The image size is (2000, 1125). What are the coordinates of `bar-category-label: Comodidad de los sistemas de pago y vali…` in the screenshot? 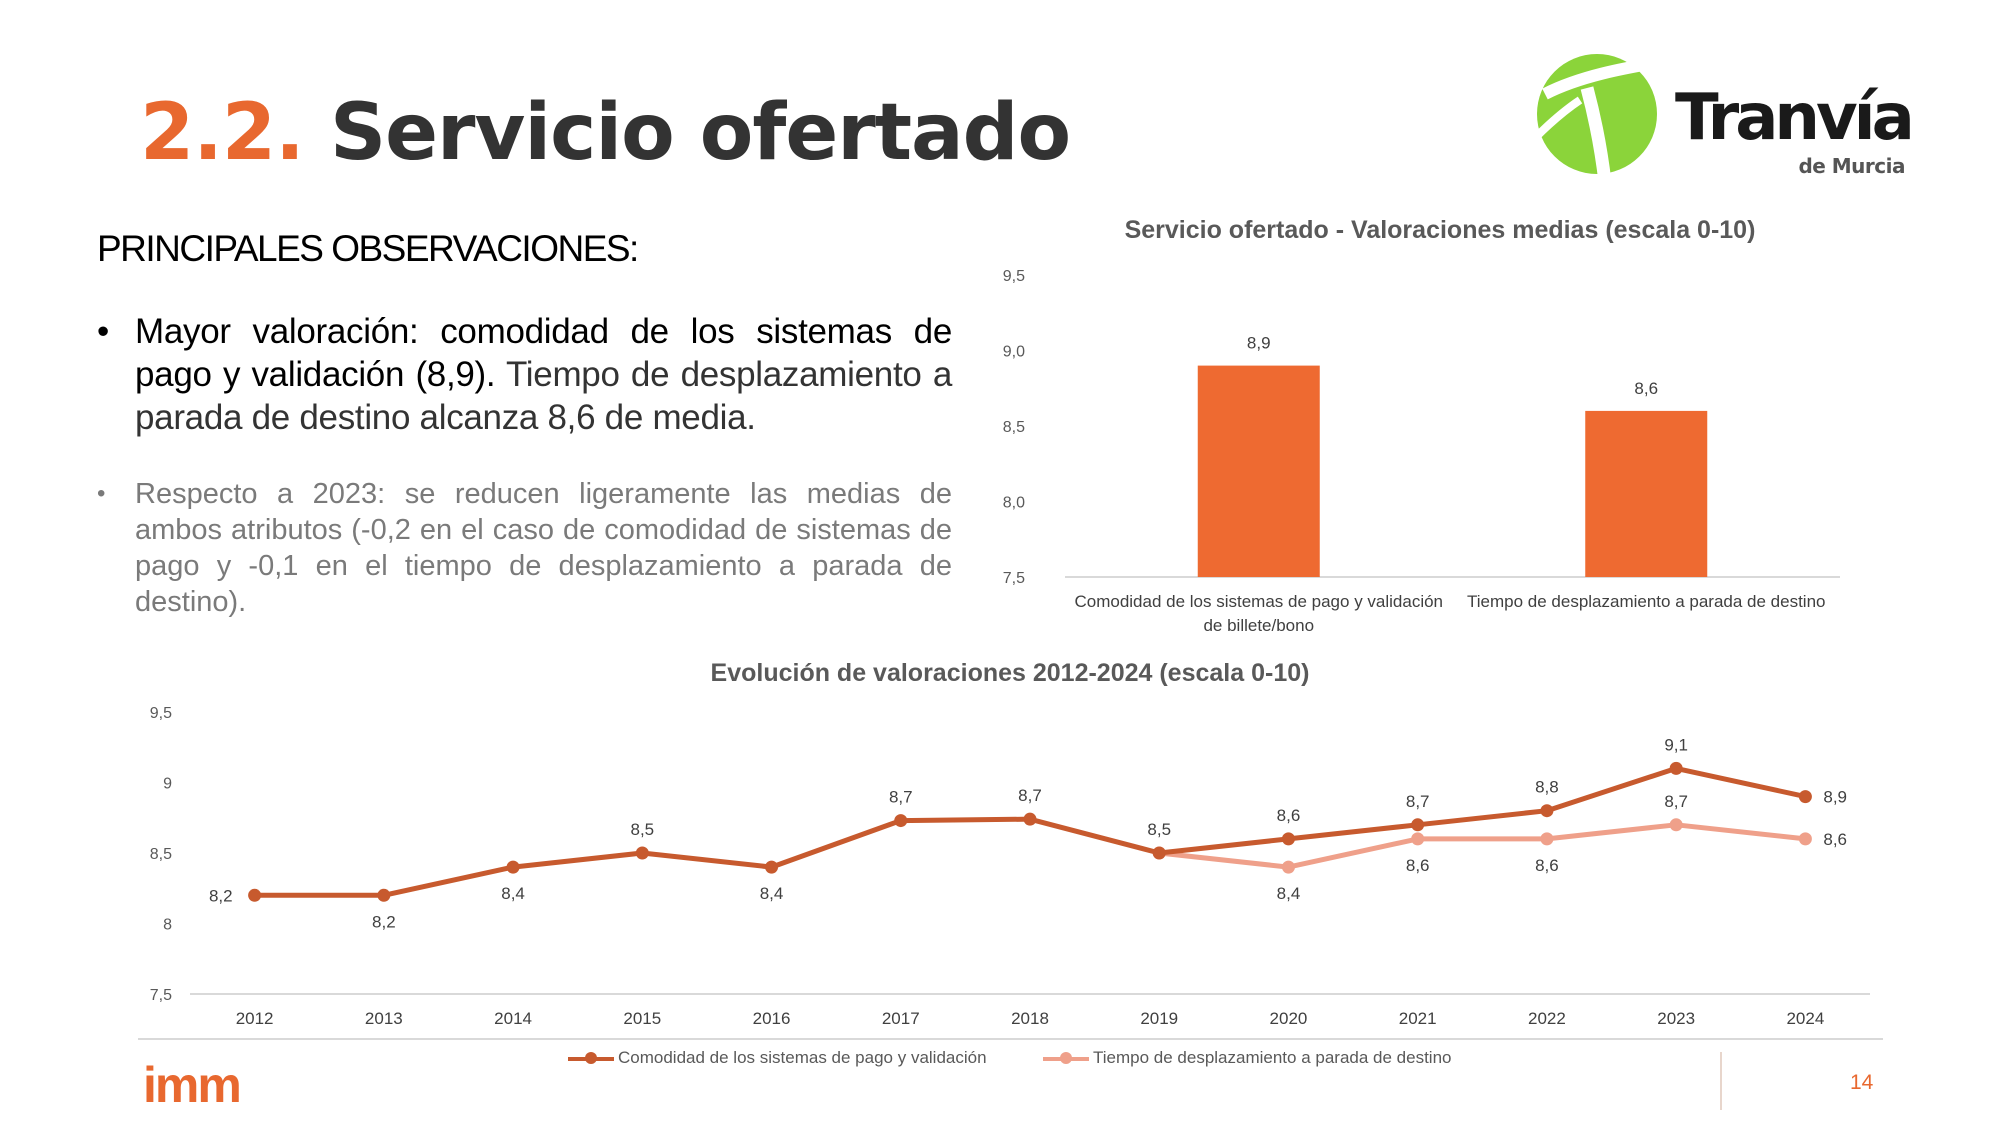 It's located at (1258, 613).